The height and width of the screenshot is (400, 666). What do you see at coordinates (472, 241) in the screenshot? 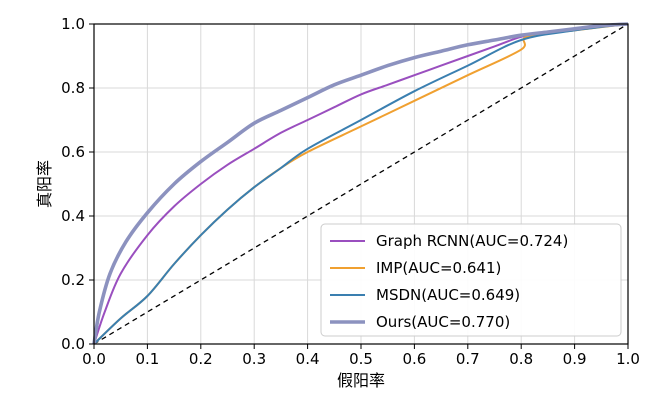
I see `legend-label: Graph RCNN(AUC=0.724)` at bounding box center [472, 241].